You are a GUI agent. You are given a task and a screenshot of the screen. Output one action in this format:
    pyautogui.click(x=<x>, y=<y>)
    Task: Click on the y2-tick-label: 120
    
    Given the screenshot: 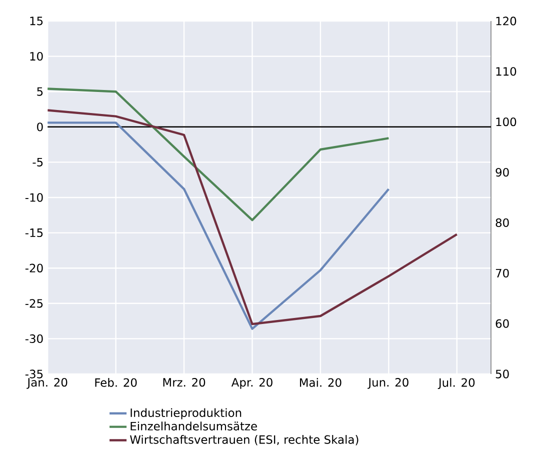 What is the action you would take?
    pyautogui.click(x=506, y=21)
    